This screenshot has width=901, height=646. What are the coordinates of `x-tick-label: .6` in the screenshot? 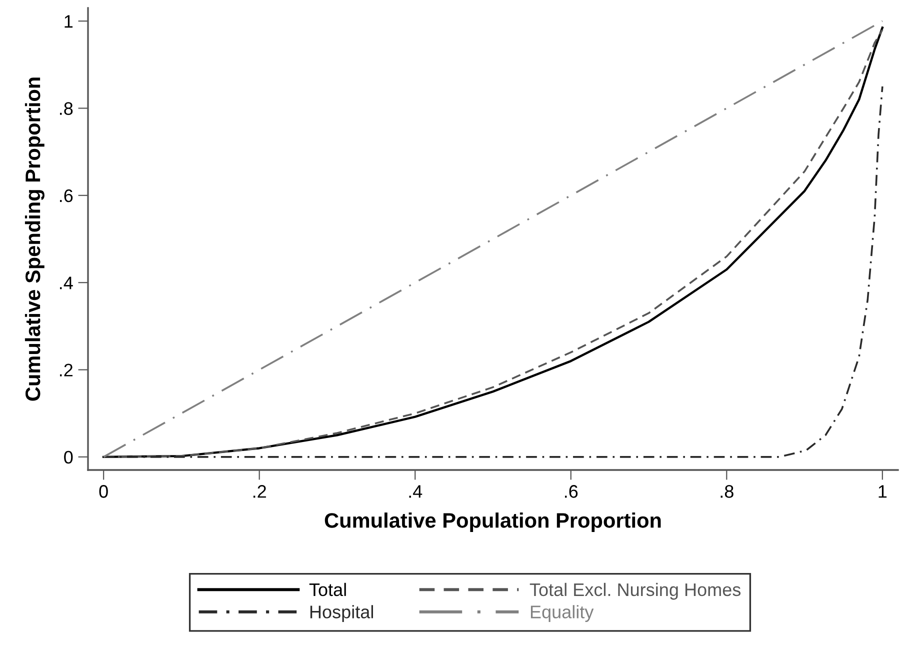 It's located at (571, 491).